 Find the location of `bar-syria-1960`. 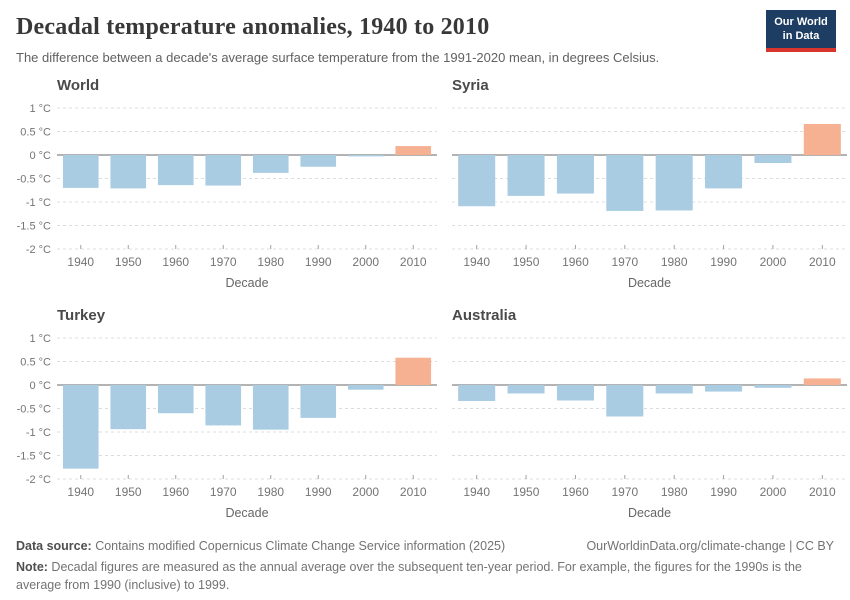

bar-syria-1960 is located at coordinates (575, 174).